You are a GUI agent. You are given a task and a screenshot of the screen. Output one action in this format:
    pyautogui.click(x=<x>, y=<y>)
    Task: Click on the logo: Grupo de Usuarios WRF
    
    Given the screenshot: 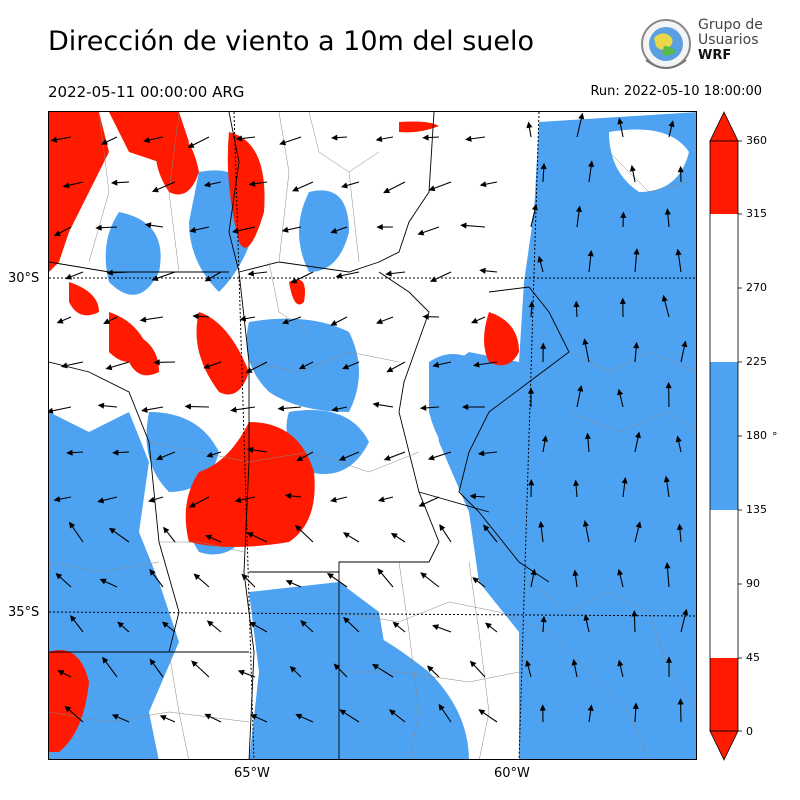 What is the action you would take?
    pyautogui.click(x=703, y=46)
    